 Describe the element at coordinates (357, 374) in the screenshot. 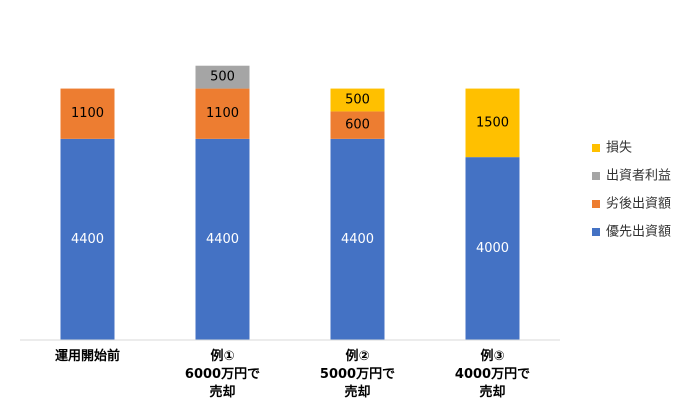

I see `x-tick-label: 例② 5000万円で 売却` at that location.